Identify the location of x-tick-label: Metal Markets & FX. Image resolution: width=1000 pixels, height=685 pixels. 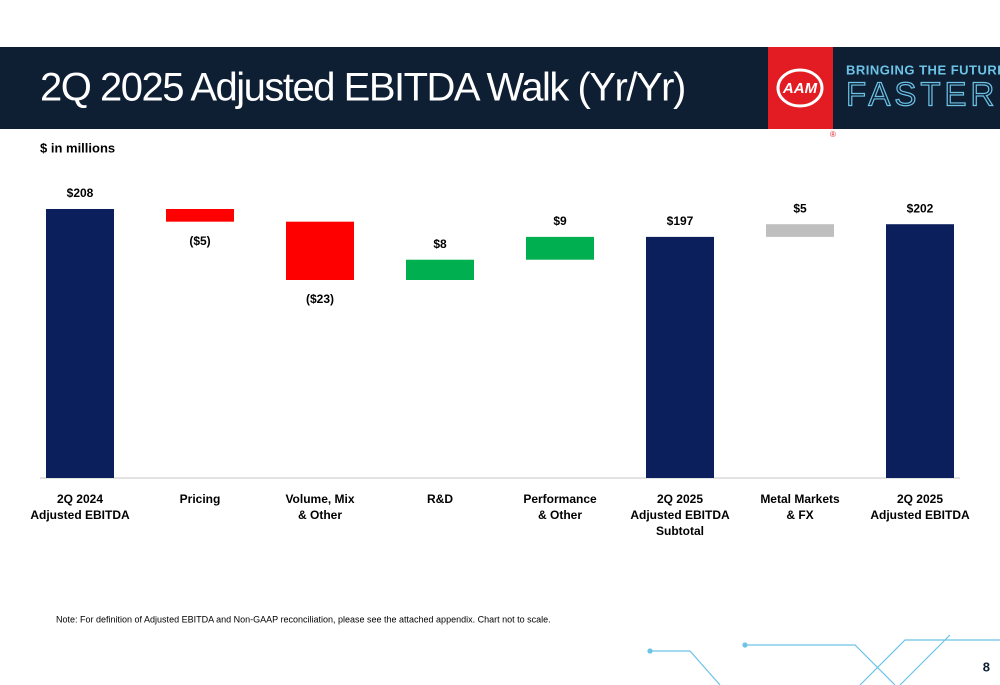
(800, 507).